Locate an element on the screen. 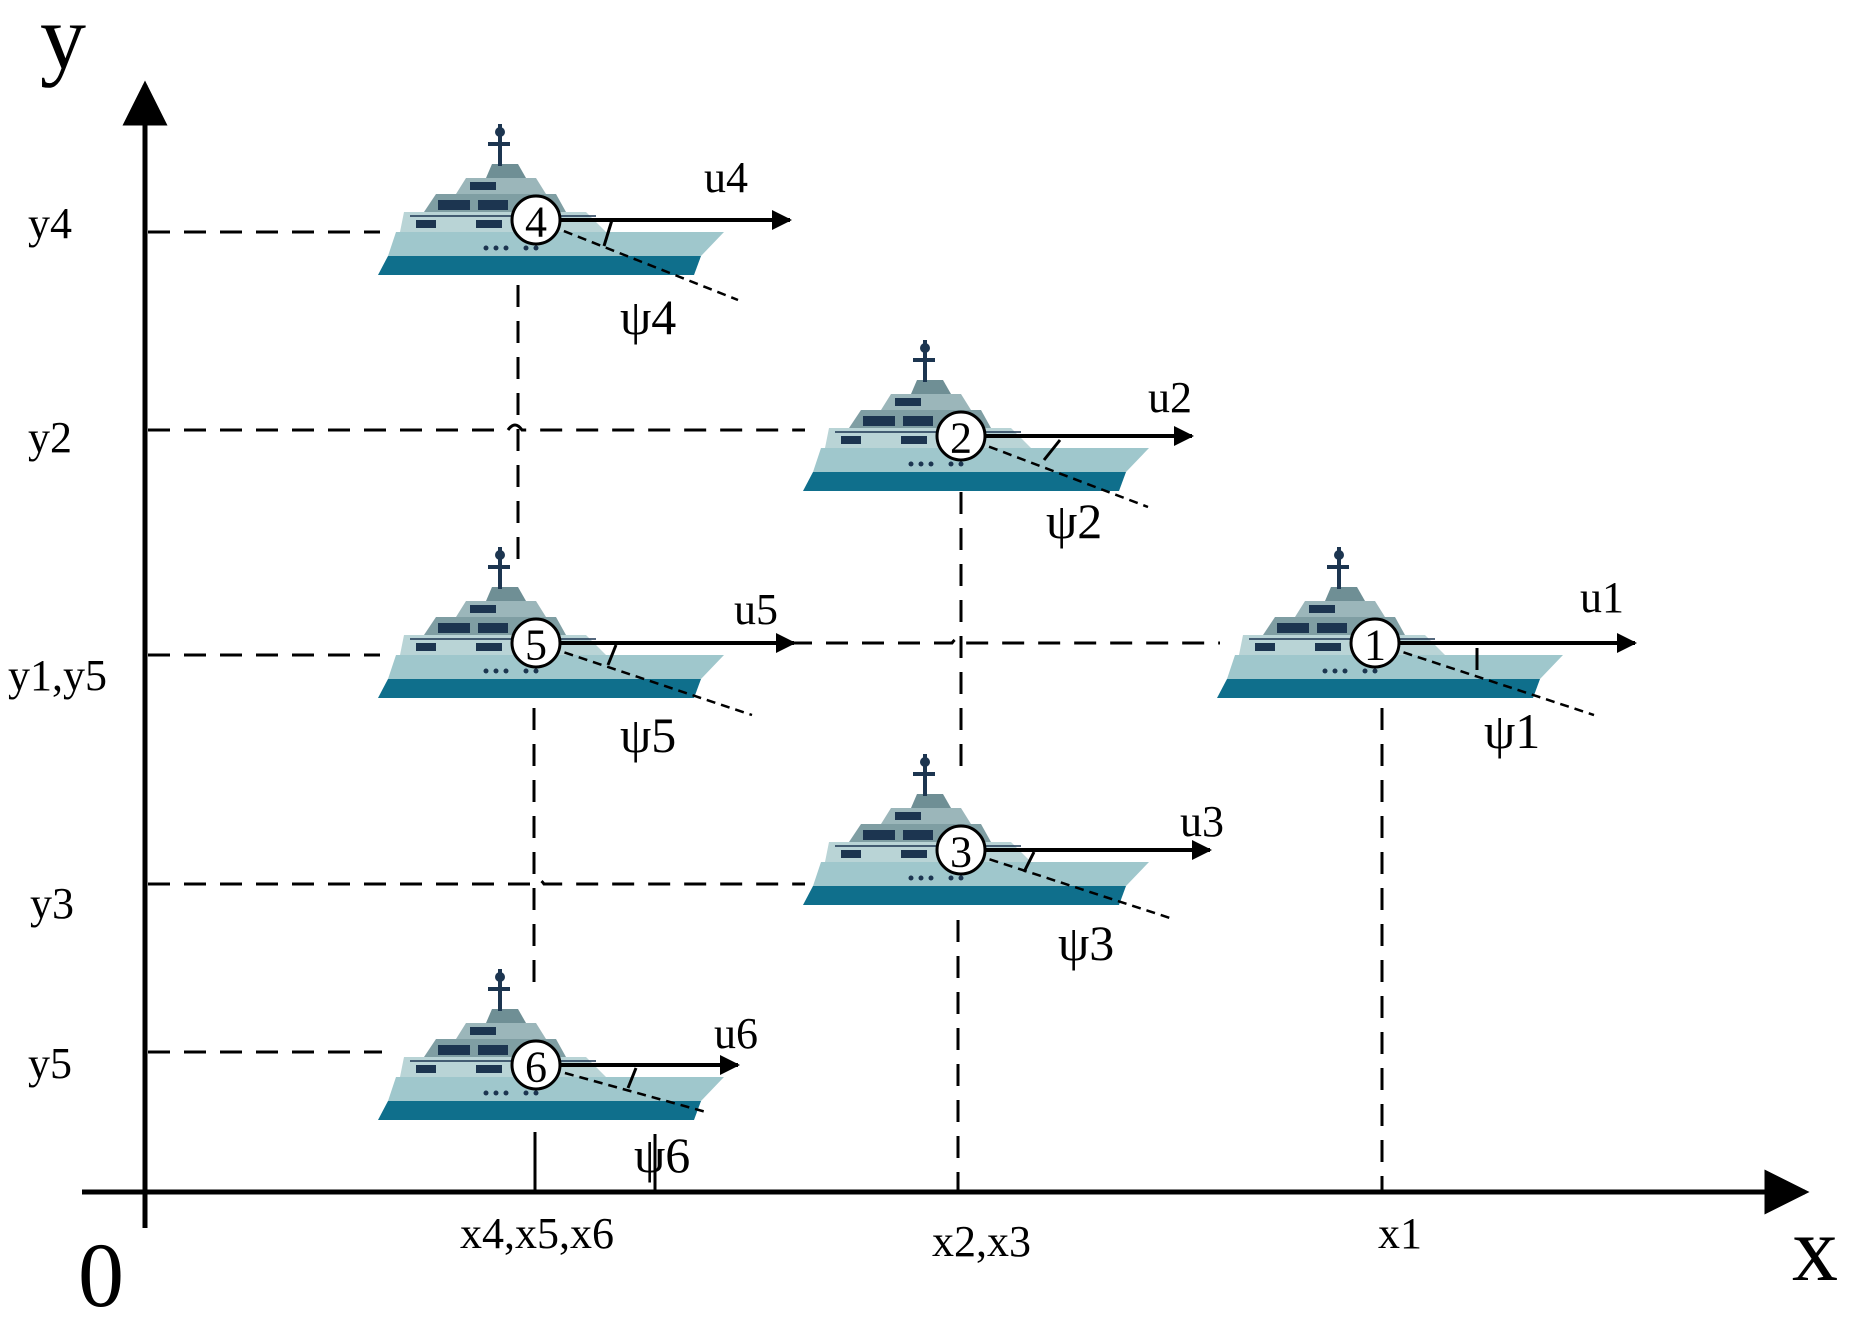  vessel-6: 6 u6 ψ6 is located at coordinates (567, 1075).